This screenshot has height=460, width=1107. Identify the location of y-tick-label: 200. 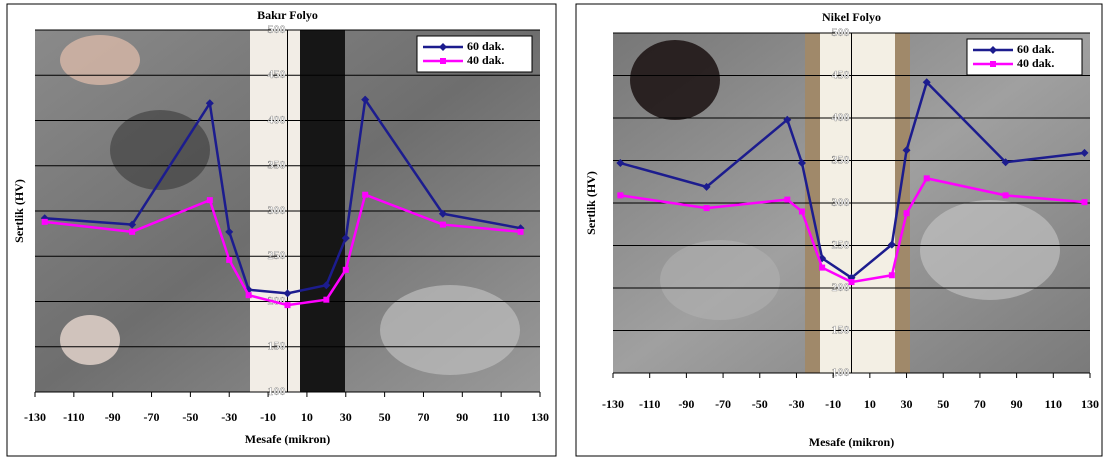
(841, 287).